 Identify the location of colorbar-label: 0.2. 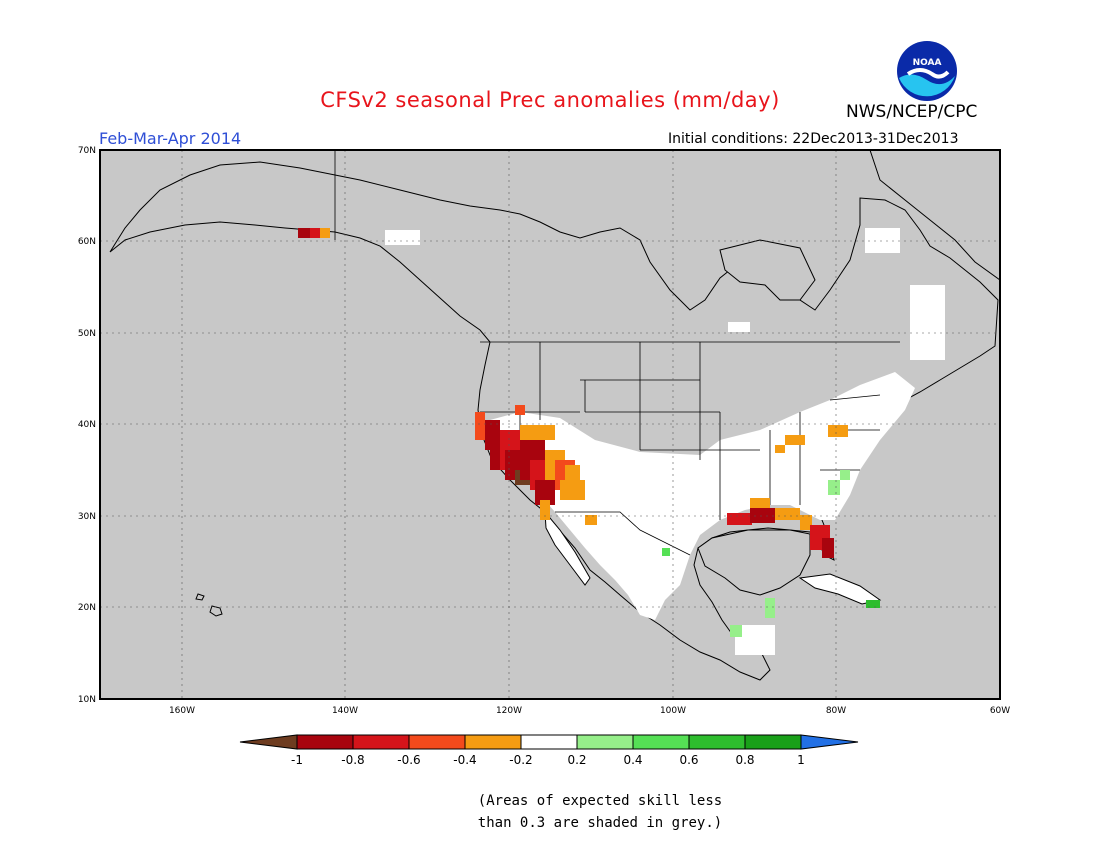
(576, 760).